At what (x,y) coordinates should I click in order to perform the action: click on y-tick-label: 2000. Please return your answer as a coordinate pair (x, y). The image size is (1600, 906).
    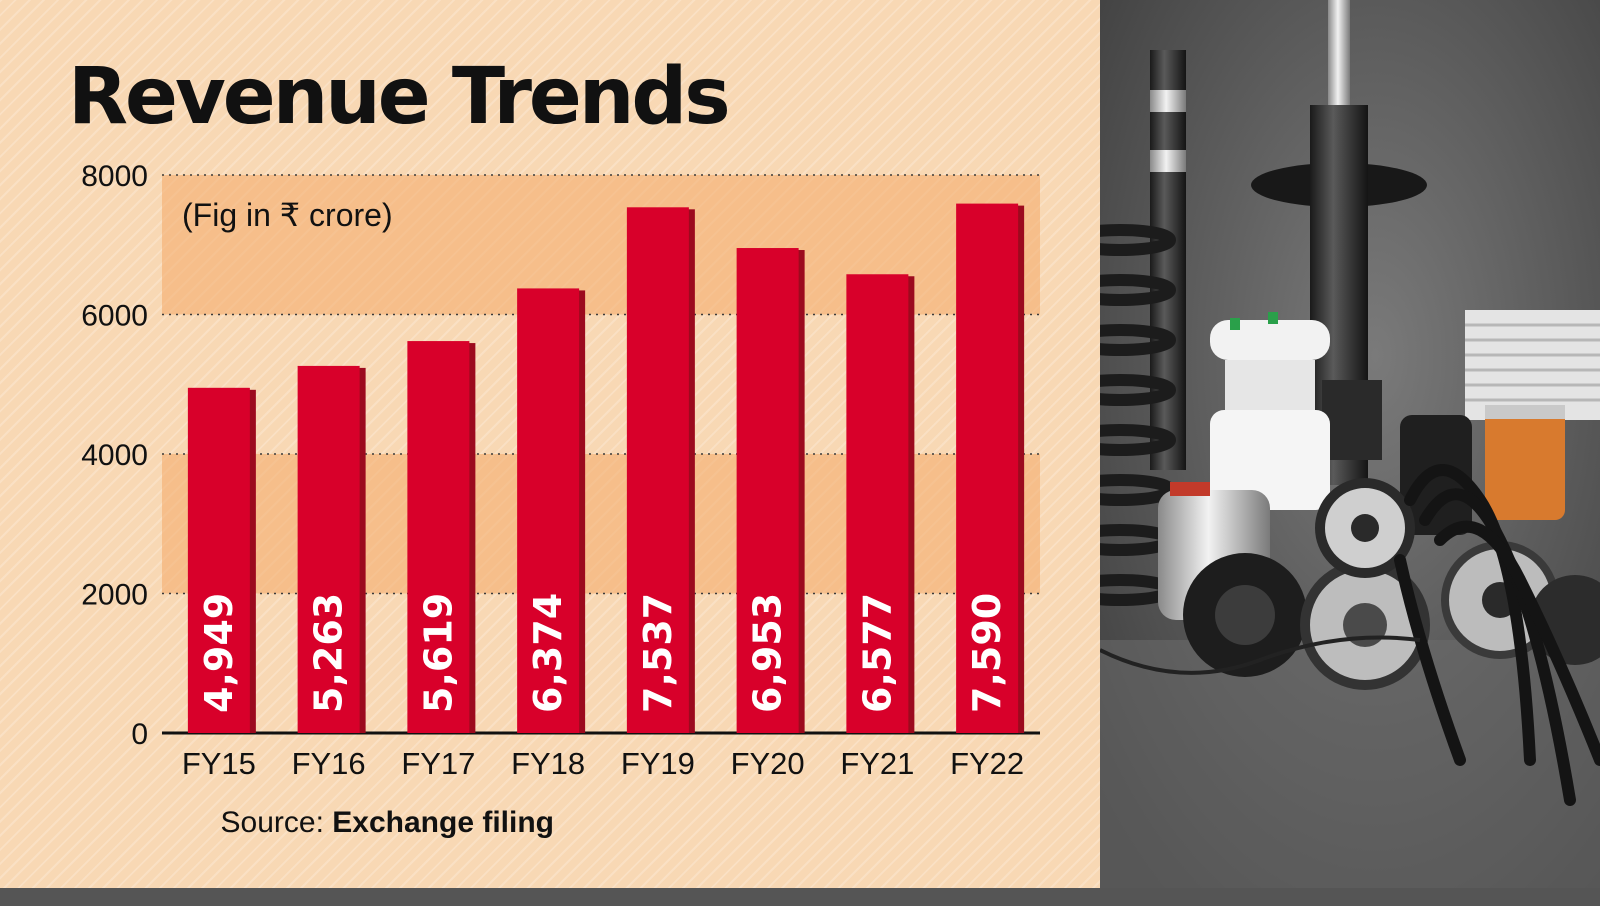
    Looking at the image, I should click on (114, 595).